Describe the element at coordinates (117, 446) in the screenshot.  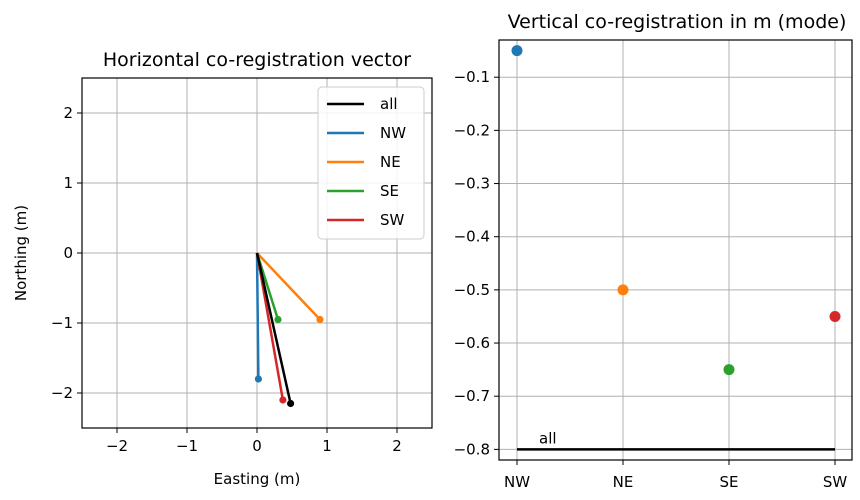
I see `left-x-tick-label: −2` at that location.